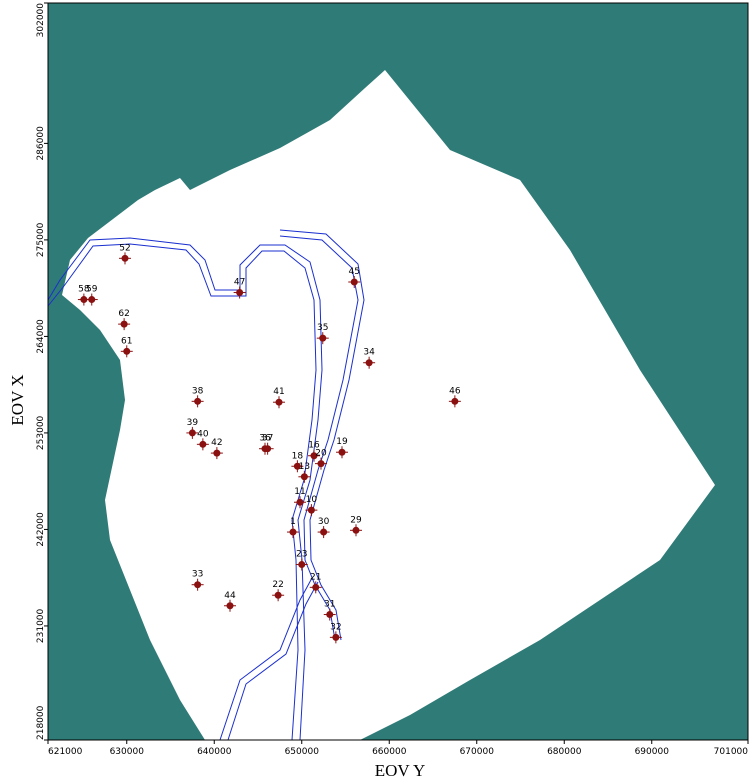 Image resolution: width=752 pixels, height=783 pixels. I want to click on y-tick-label: 242000, so click(41, 529).